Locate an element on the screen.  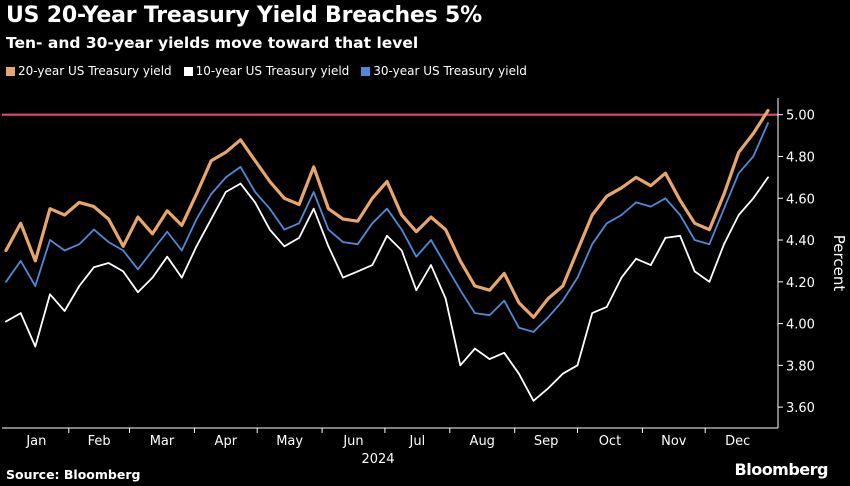
legend-label-30y: 30-year US Treasury yield is located at coordinates (450, 71).